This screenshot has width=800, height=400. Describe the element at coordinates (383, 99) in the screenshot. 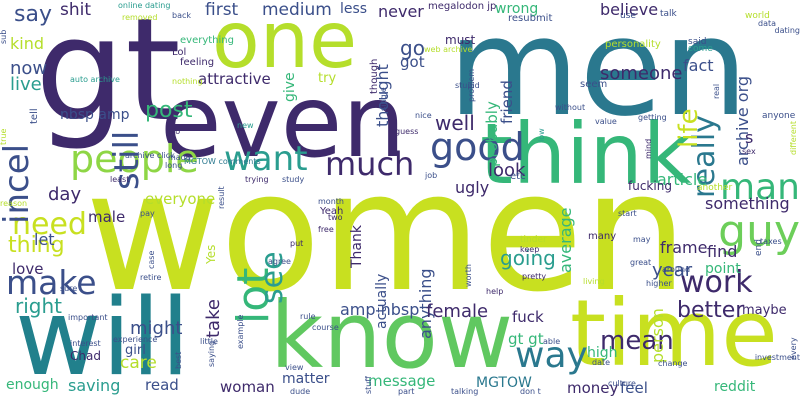

I see `word-single: single` at that location.